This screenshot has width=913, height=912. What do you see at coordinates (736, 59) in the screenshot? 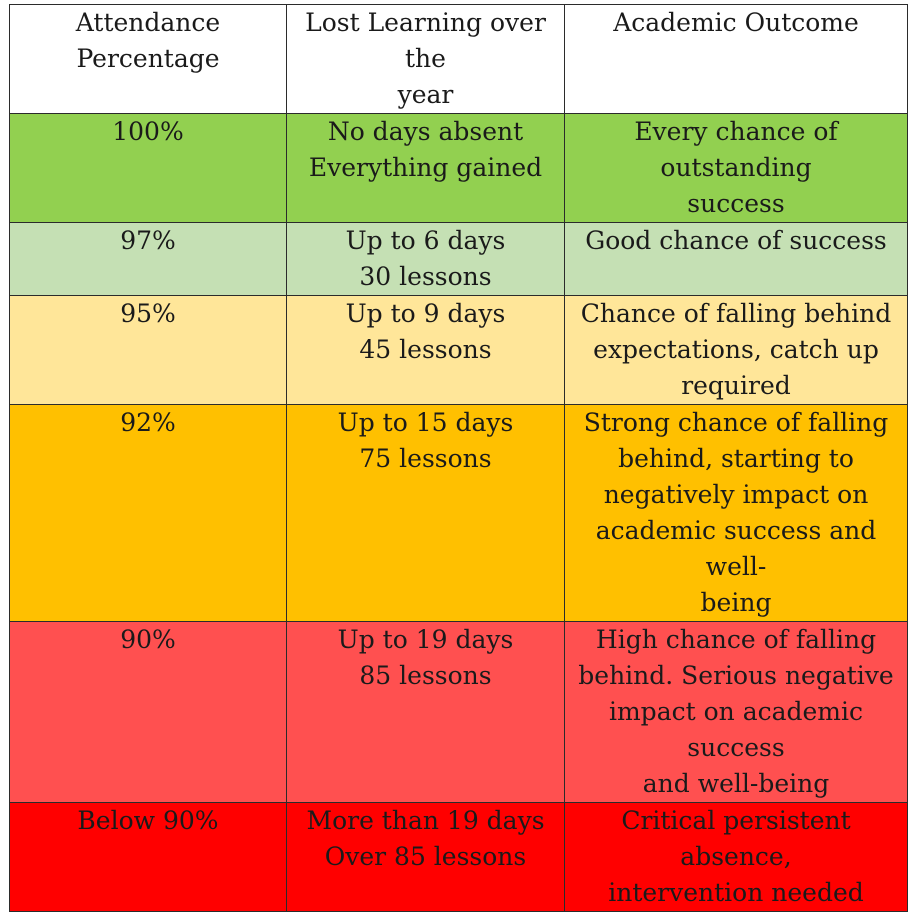
I see `header-academic-outcome: Academic Outcome` at bounding box center [736, 59].